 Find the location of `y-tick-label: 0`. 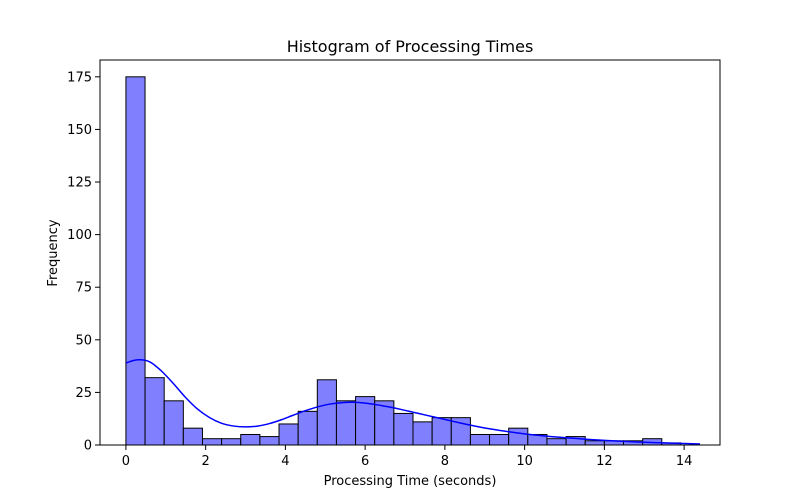

y-tick-label: 0 is located at coordinates (88, 446).